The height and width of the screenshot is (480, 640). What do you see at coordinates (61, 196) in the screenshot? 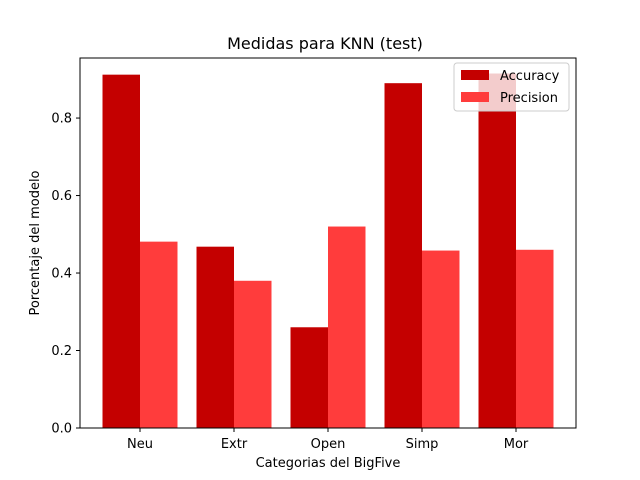
I see `y-tick-label-3: 0.6` at bounding box center [61, 196].